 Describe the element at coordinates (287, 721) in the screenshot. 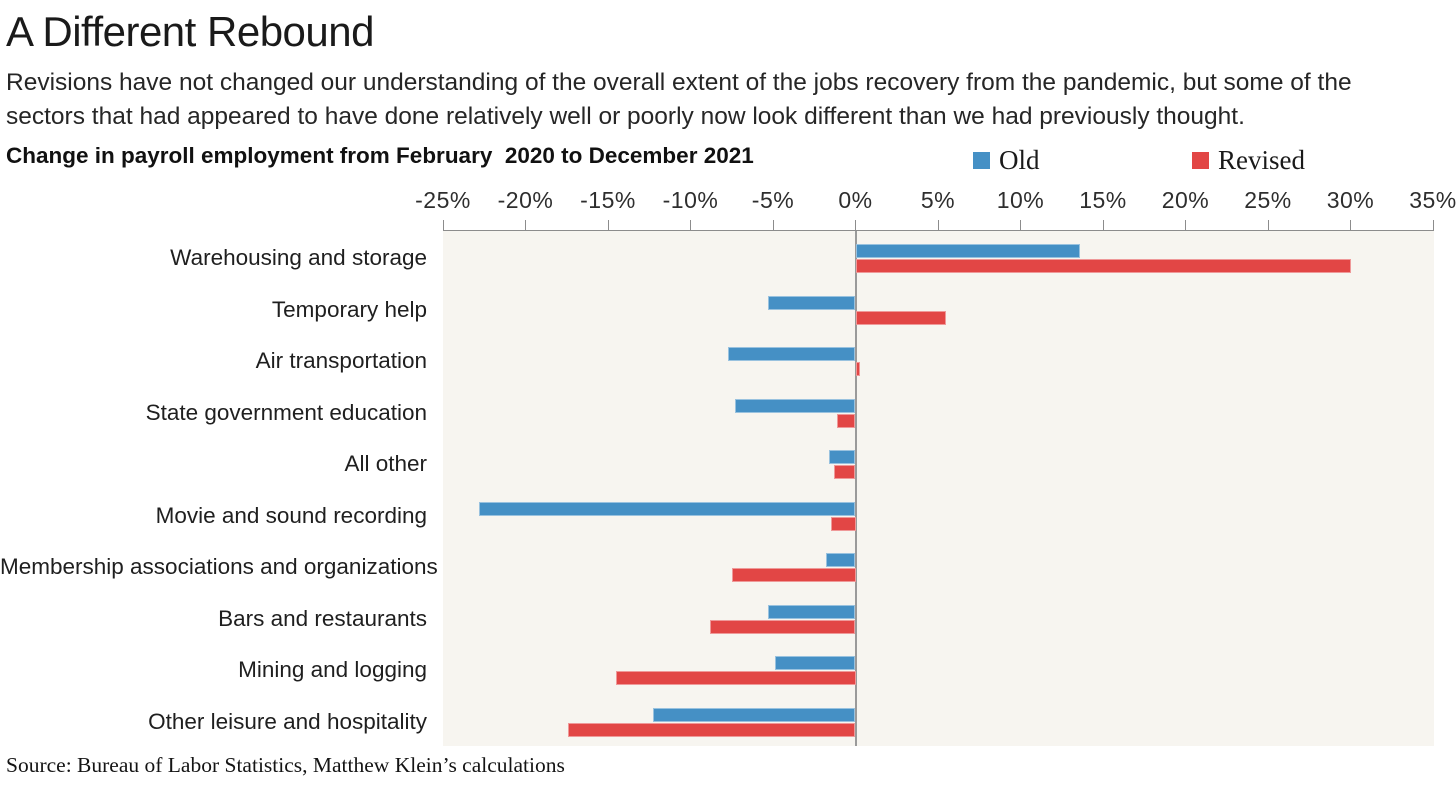

I see `category-label: Other leisure and hospitality` at that location.